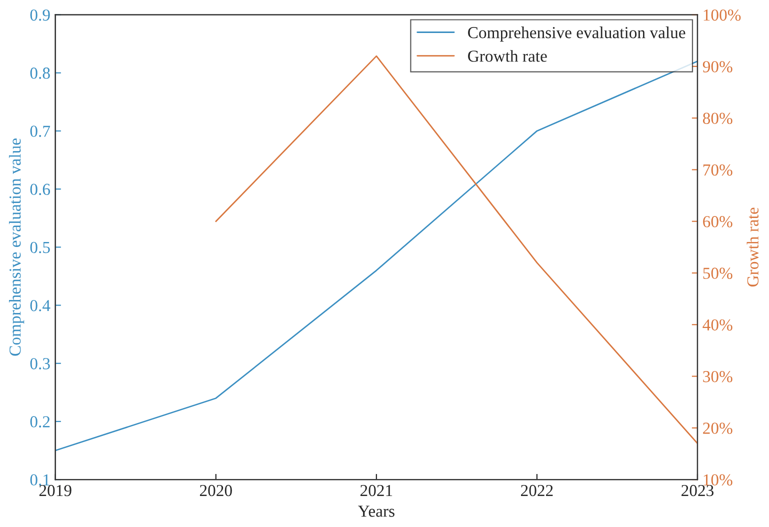 This screenshot has width=769, height=527. What do you see at coordinates (376, 511) in the screenshot?
I see `x-axis-title: Years` at bounding box center [376, 511].